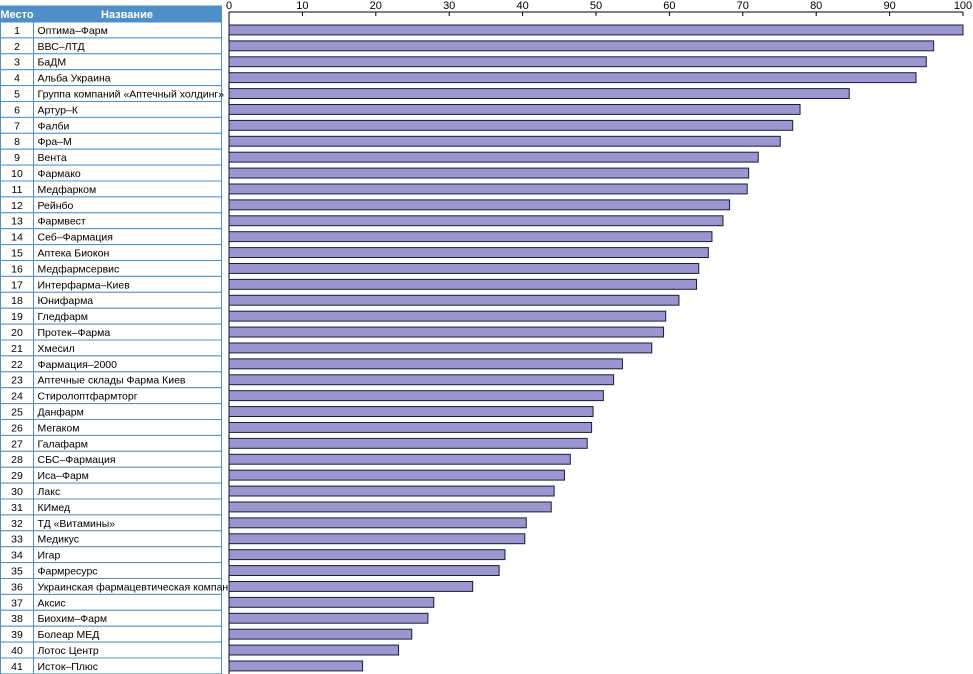 This screenshot has width=973, height=674. Describe the element at coordinates (63, 317) in the screenshot. I see `category-label: Гледфарм` at that location.